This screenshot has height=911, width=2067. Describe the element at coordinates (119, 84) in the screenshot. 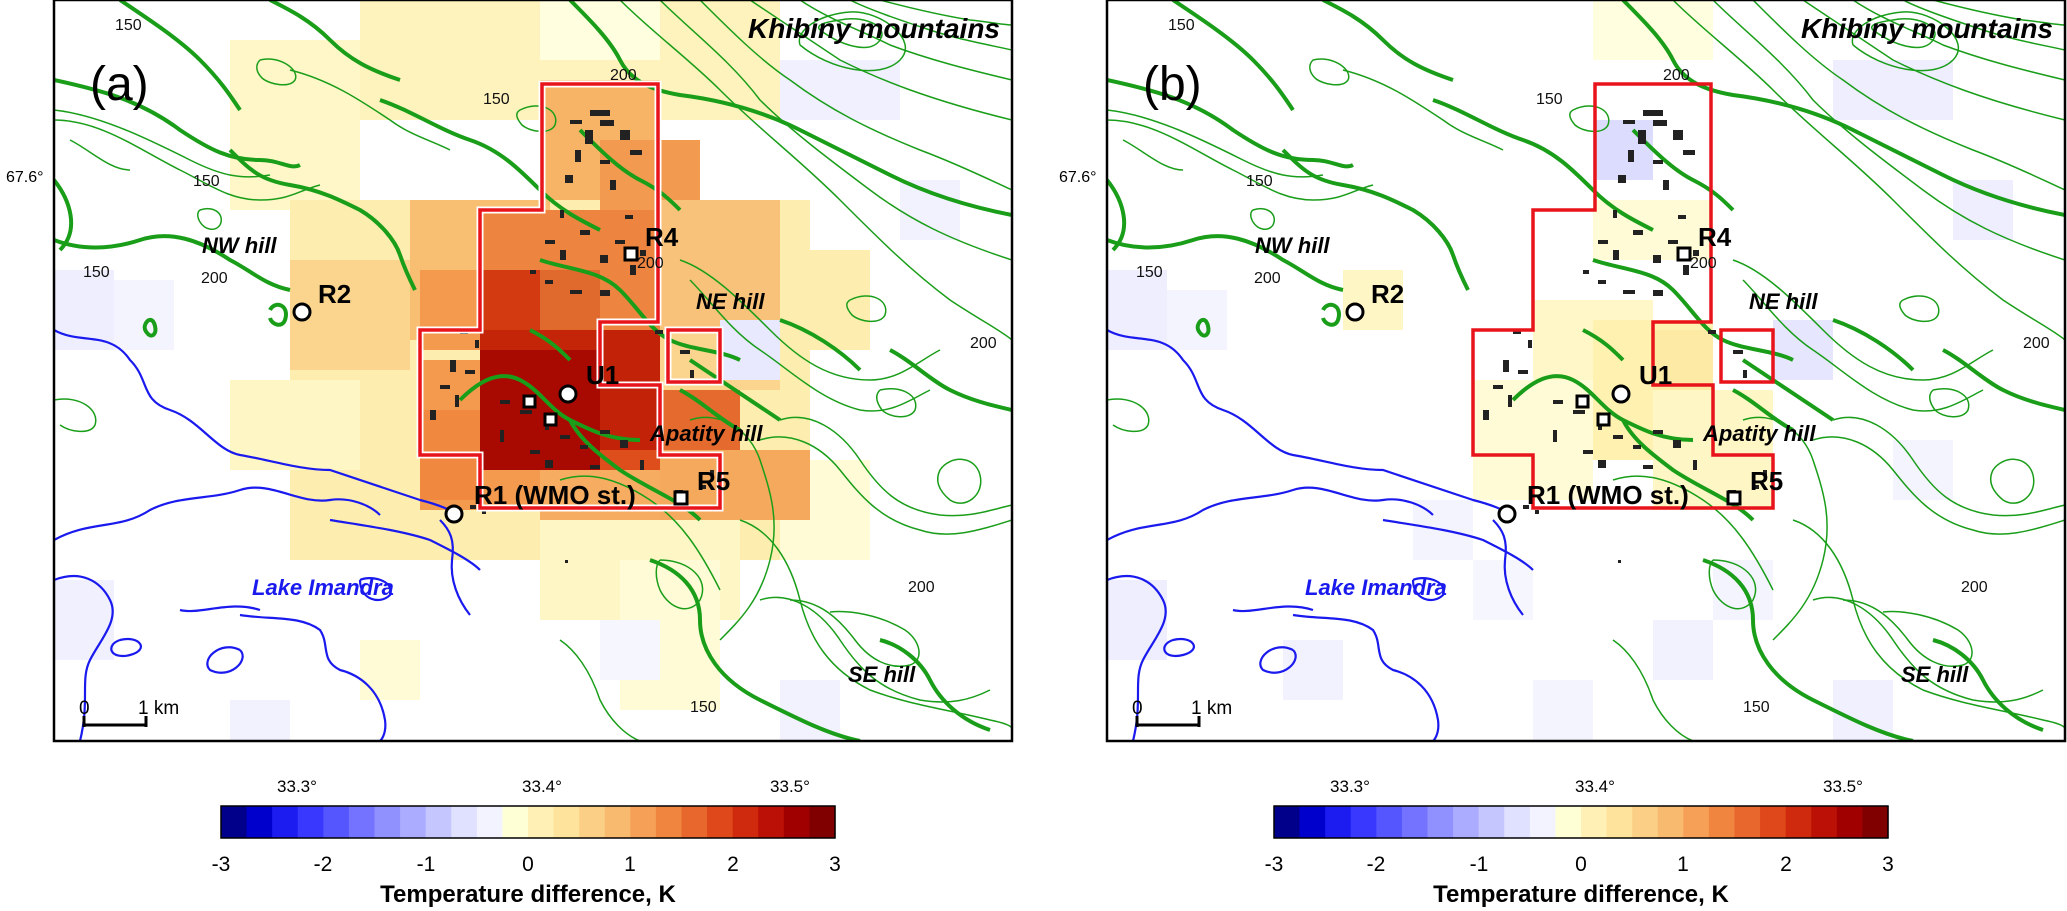

I see `panel-label-a: (a)` at that location.